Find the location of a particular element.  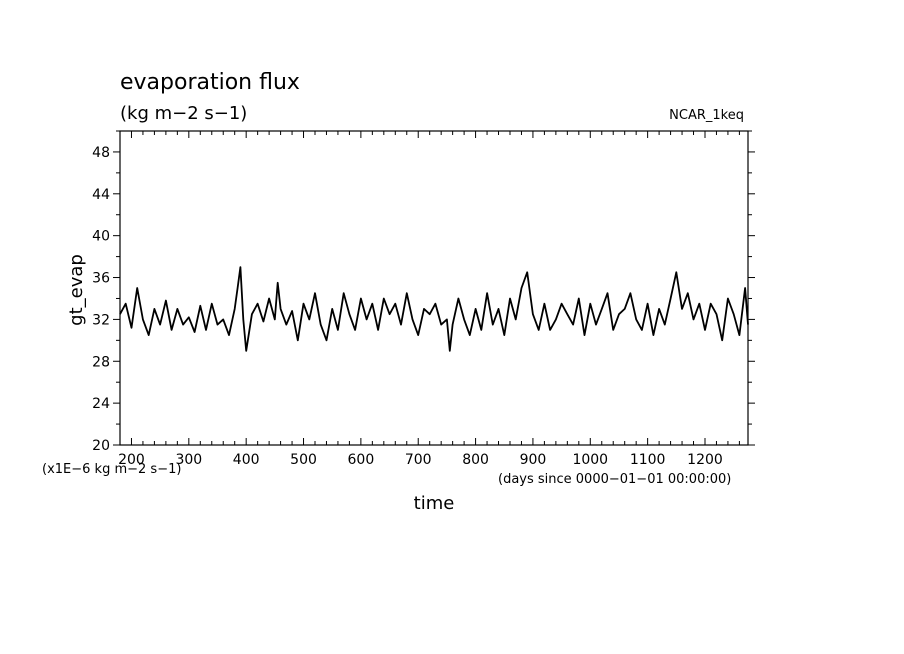

y-tick-label: 24 is located at coordinates (101, 404).